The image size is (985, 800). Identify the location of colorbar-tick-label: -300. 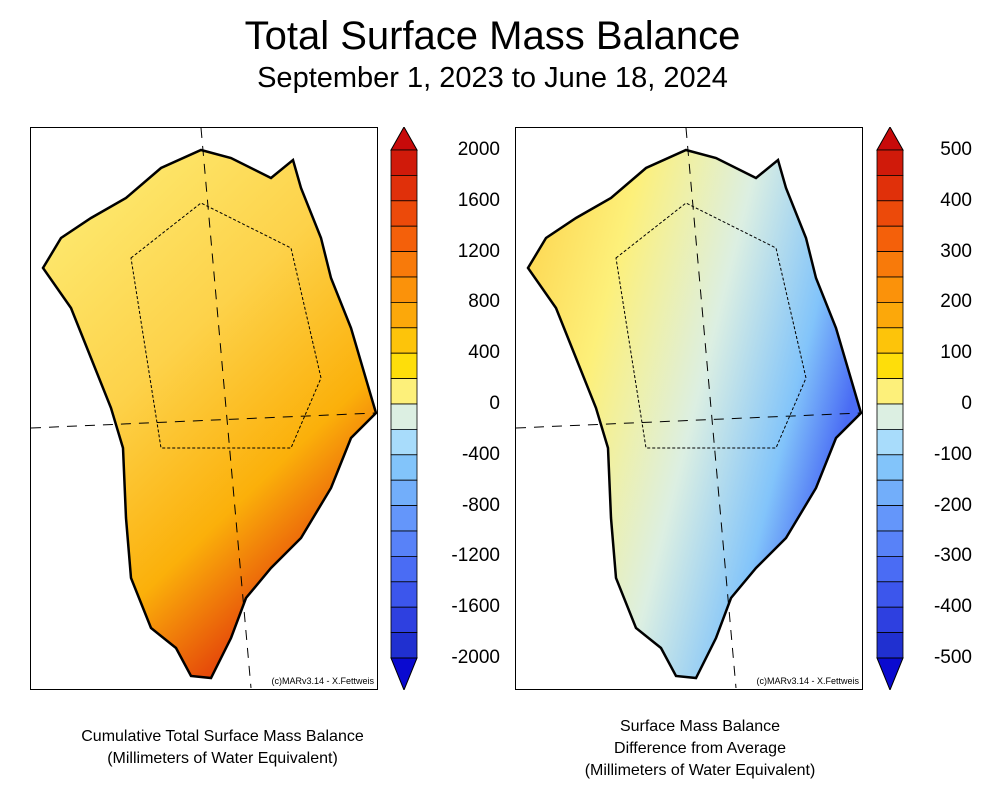
(952, 556).